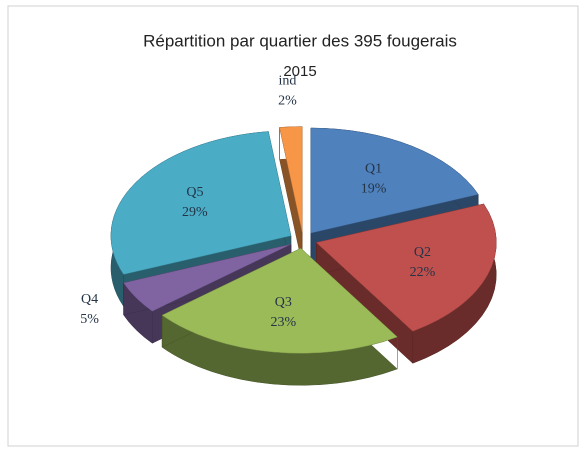 This screenshot has width=584, height=452. Describe the element at coordinates (195, 212) in the screenshot. I see `data-label: 29%` at that location.